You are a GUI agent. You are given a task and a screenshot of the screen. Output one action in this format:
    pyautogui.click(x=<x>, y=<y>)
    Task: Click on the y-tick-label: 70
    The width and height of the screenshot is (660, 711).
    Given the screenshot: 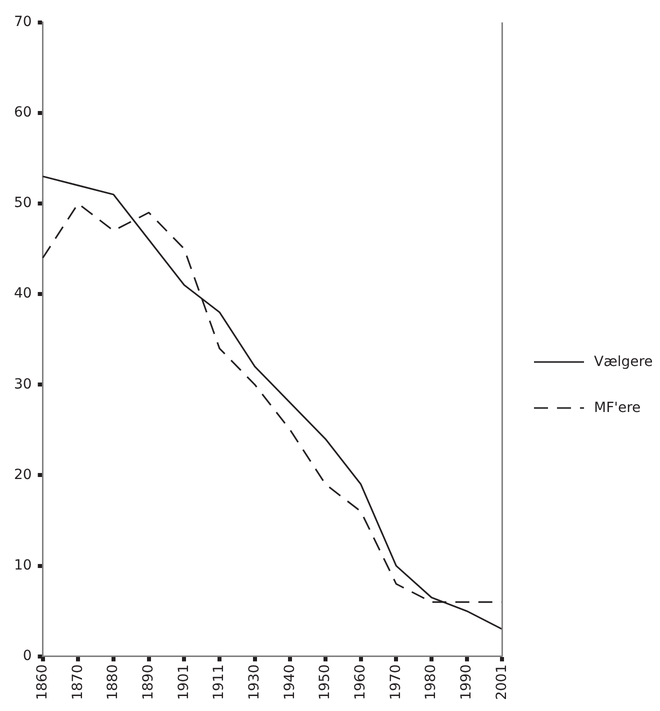 What is the action you would take?
    pyautogui.click(x=23, y=22)
    